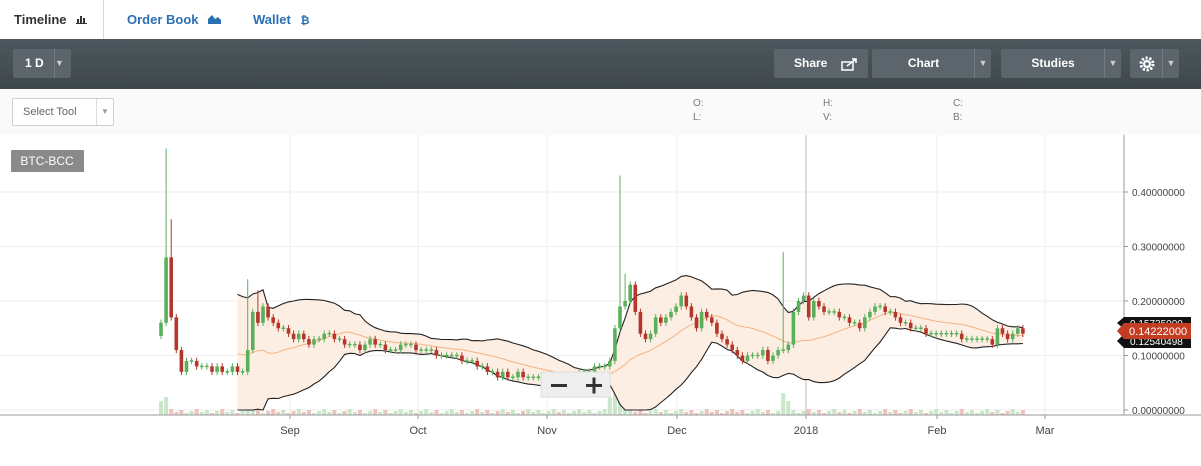 The width and height of the screenshot is (1201, 466). I want to click on x-tick-label: Nov, so click(547, 431).